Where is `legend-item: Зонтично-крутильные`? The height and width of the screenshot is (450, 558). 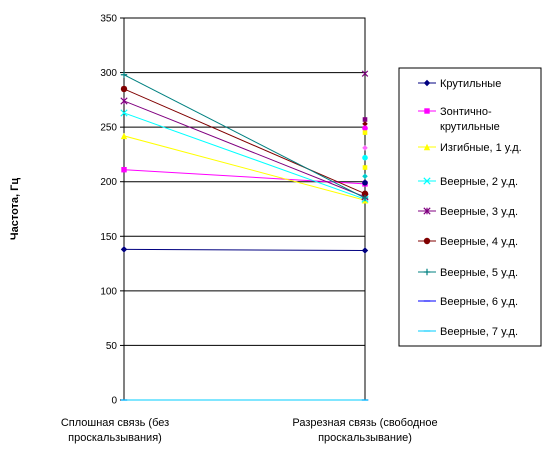 legend-item: Зонтично-крутильные is located at coordinates (459, 119).